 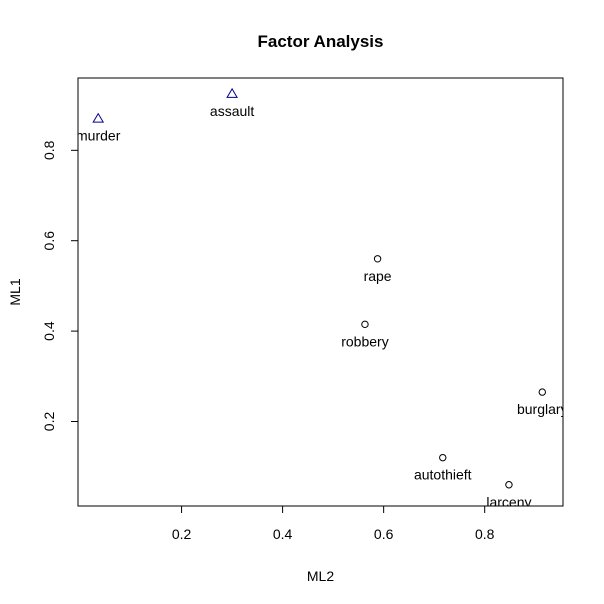 I want to click on point-marker-robbery, so click(x=365, y=324).